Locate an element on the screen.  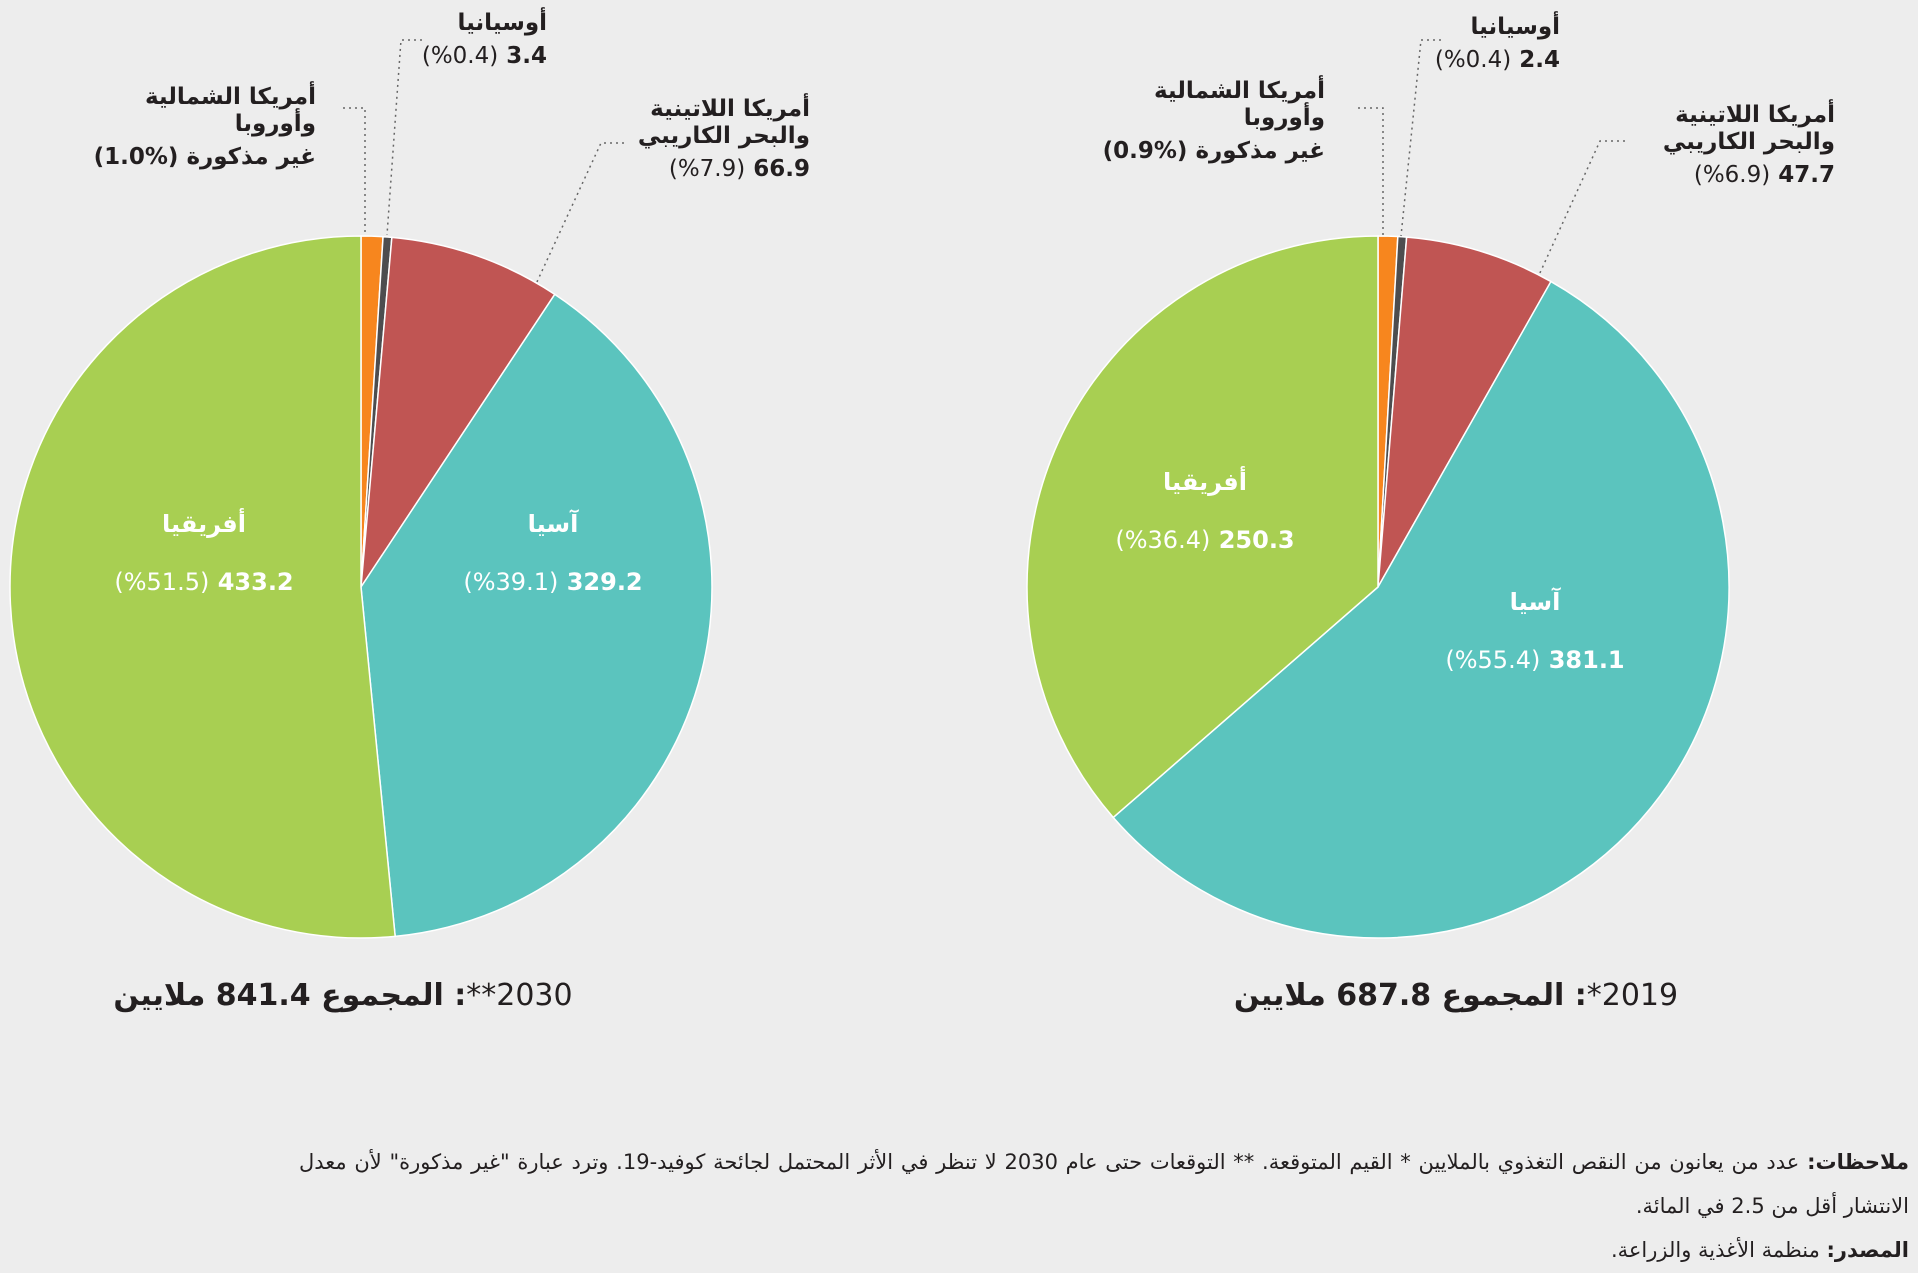
slice-value: 66.9 (%7.9) is located at coordinates (739, 169).